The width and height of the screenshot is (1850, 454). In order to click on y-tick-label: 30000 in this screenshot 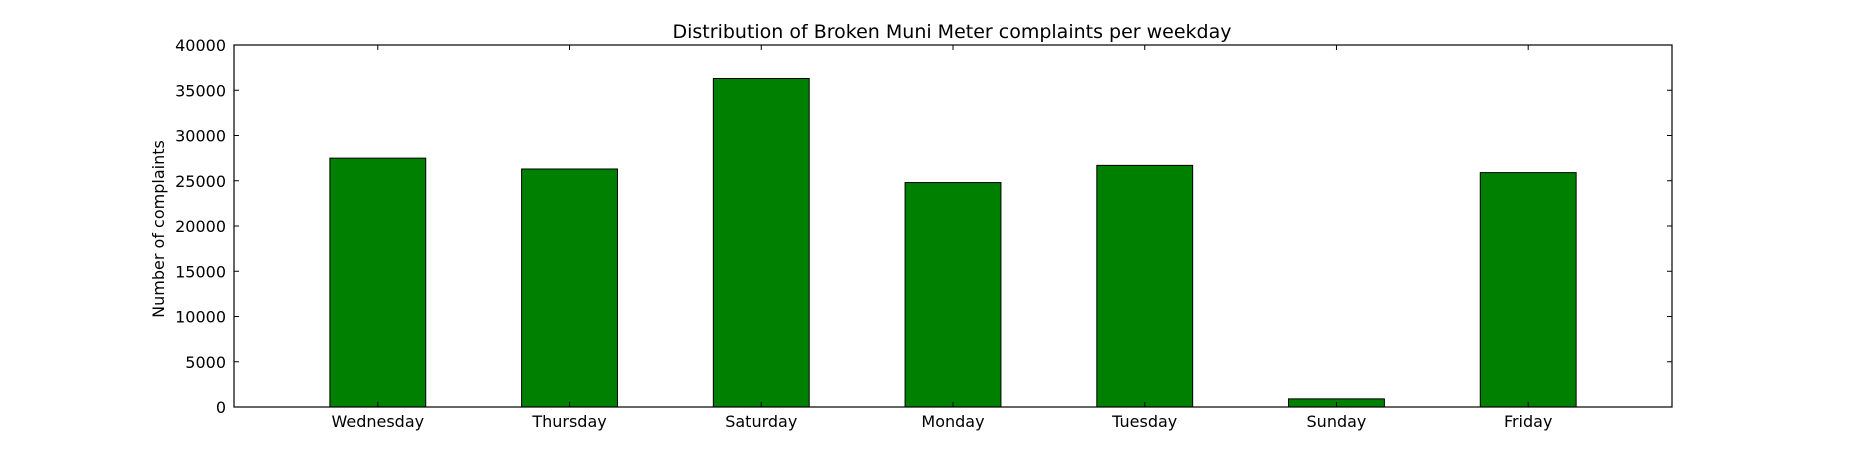, I will do `click(200, 136)`.